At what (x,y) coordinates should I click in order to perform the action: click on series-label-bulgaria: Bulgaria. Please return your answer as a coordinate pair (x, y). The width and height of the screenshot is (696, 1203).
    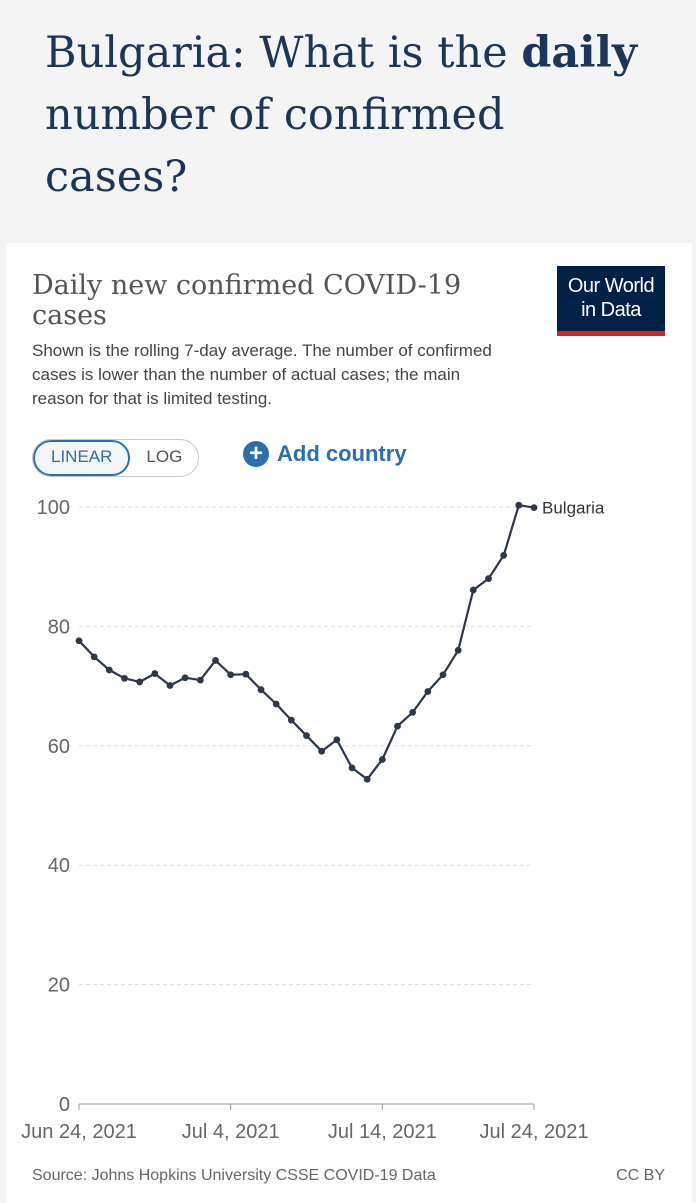
    Looking at the image, I should click on (573, 508).